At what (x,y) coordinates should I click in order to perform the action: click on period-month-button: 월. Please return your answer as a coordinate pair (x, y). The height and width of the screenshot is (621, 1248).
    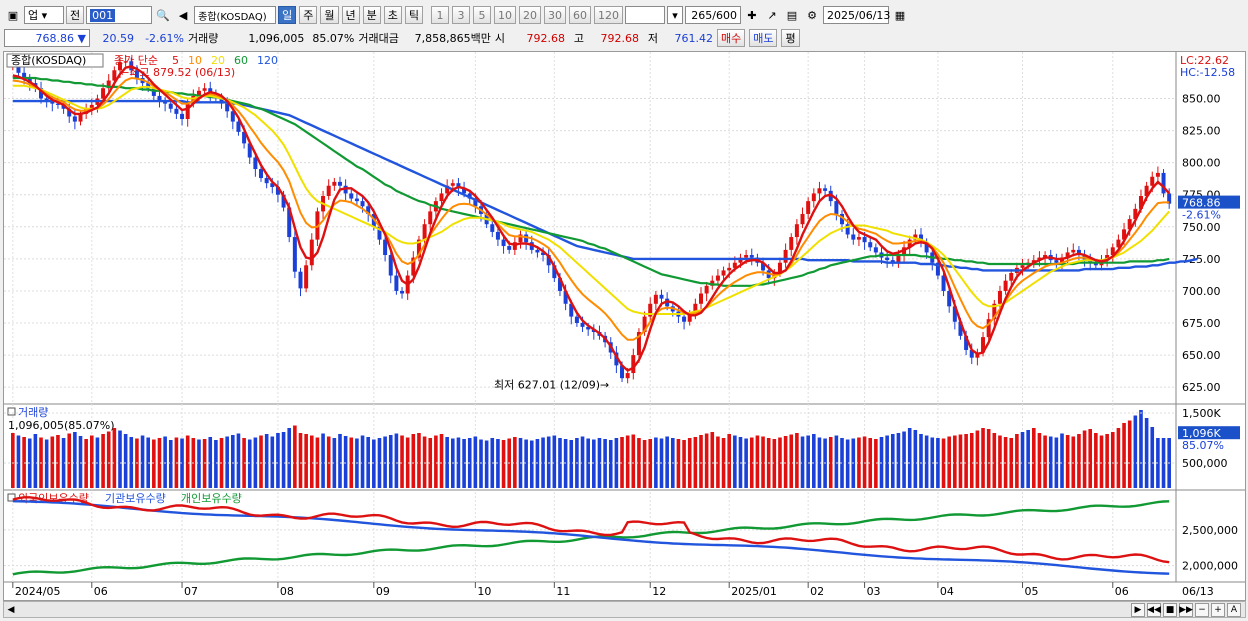
    Looking at the image, I should click on (329, 15).